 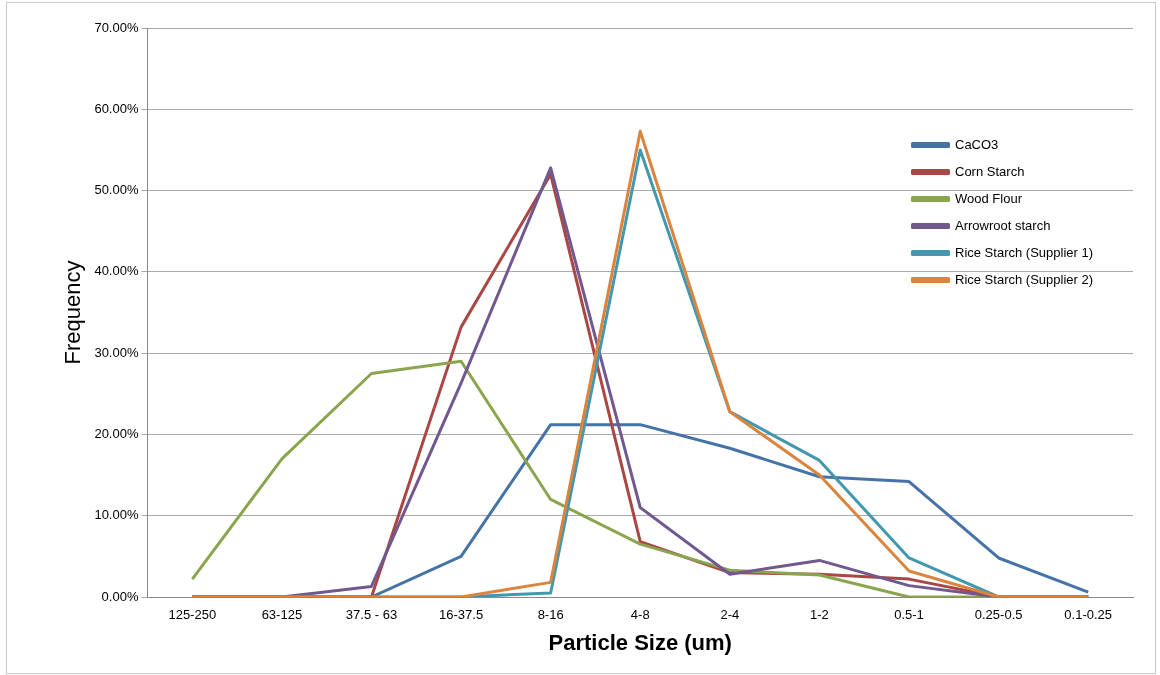 What do you see at coordinates (998, 615) in the screenshot?
I see `x-tick-label: 0.25-0.5` at bounding box center [998, 615].